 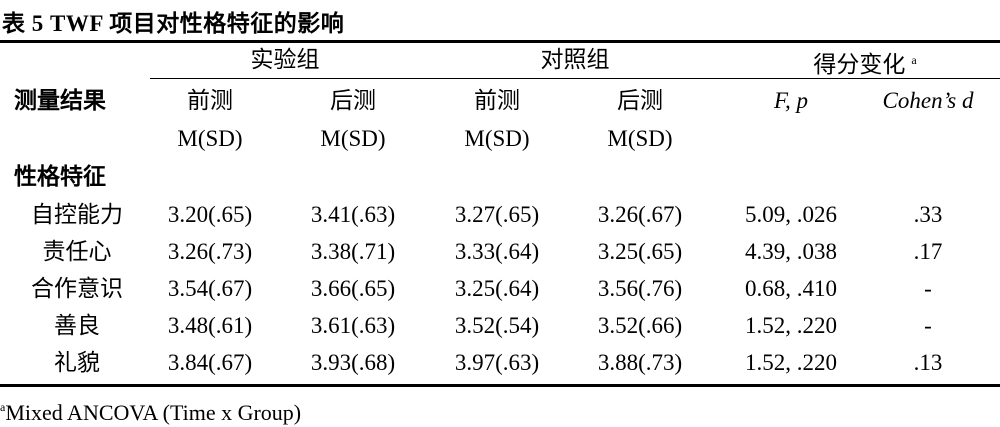 I want to click on cell-exp-pre: 3.48(.61), so click(x=210, y=325).